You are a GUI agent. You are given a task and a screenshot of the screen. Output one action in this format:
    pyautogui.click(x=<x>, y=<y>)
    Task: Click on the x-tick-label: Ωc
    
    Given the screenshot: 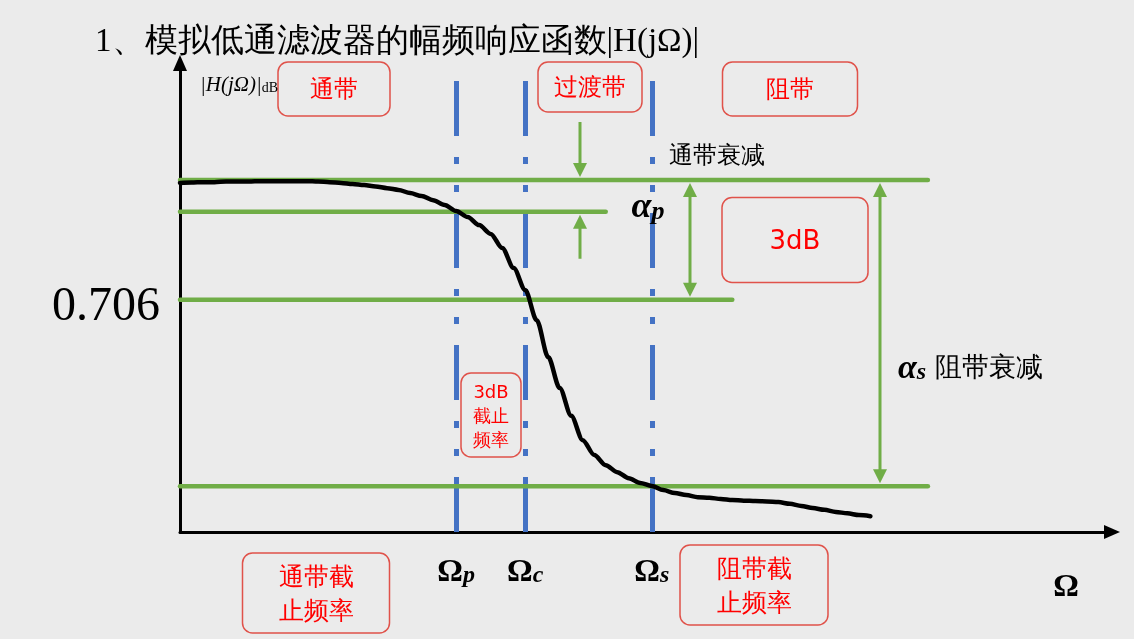 What is the action you would take?
    pyautogui.click(x=525, y=570)
    